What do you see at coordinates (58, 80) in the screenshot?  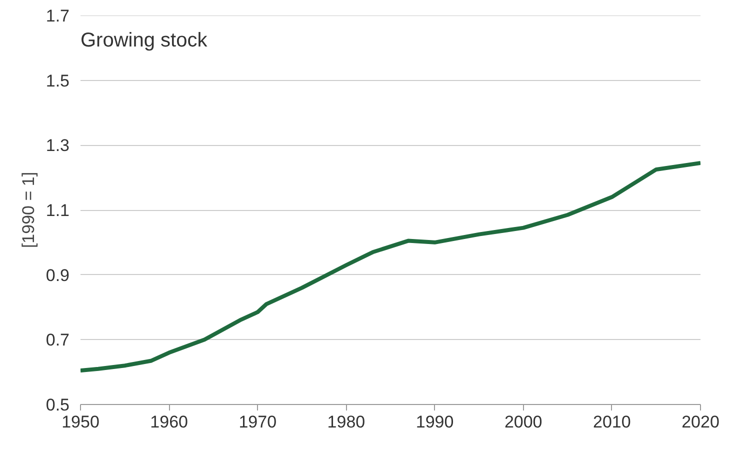 I see `y-tick-label: 1.5` at bounding box center [58, 80].